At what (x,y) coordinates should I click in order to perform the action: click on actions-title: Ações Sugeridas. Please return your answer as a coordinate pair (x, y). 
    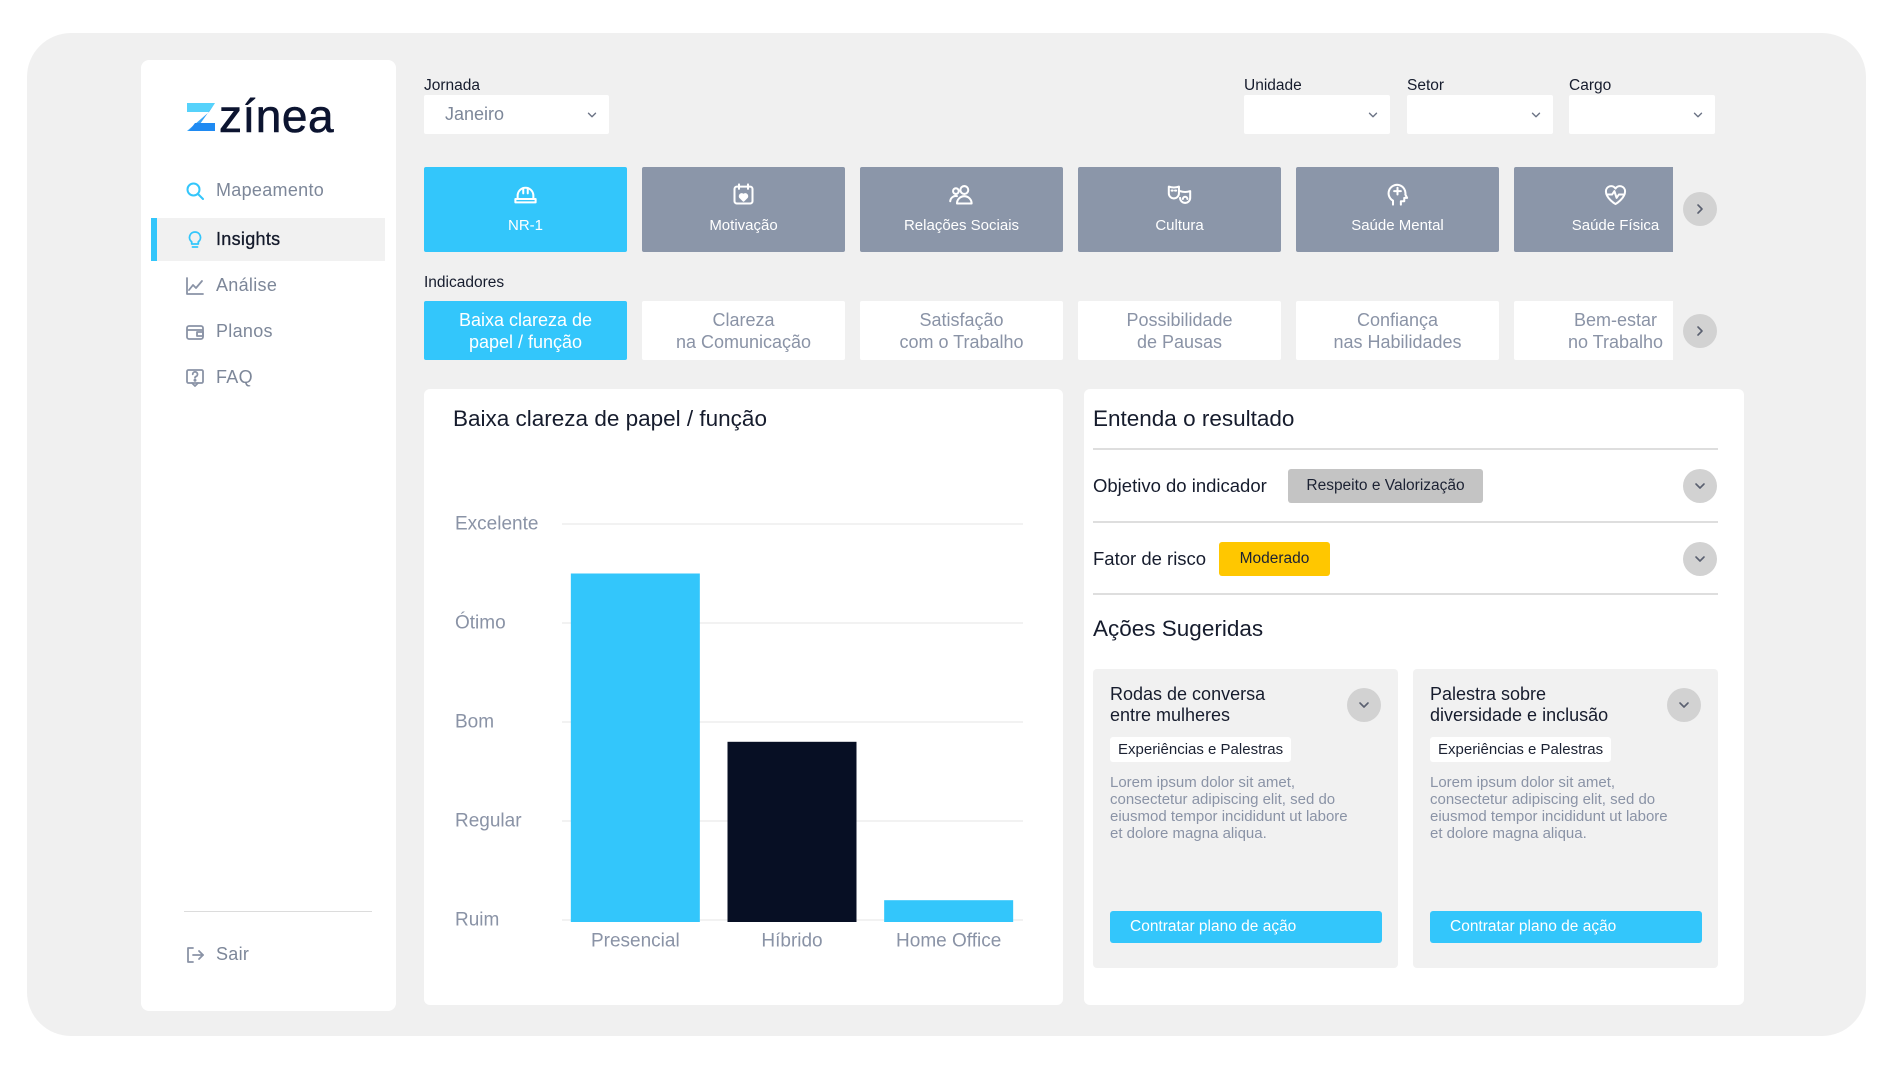
    Looking at the image, I should click on (1178, 628).